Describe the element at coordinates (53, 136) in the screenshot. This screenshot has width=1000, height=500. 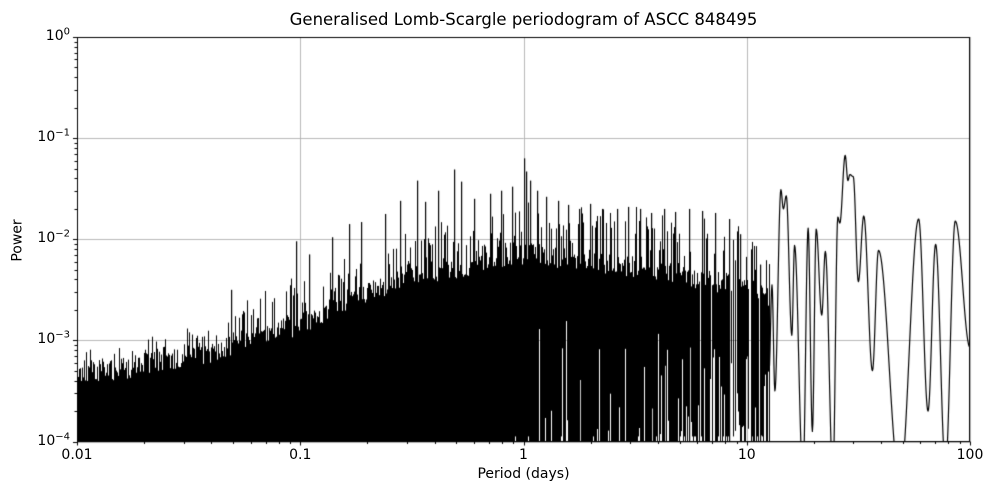
I see `y-tick-label-1: 10⁻¹` at that location.